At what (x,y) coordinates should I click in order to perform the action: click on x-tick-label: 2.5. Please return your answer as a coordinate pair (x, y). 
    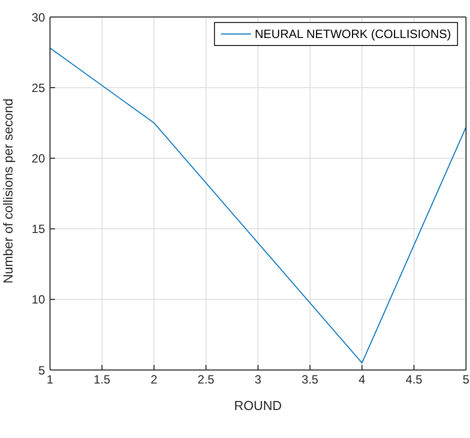
    Looking at the image, I should click on (206, 379).